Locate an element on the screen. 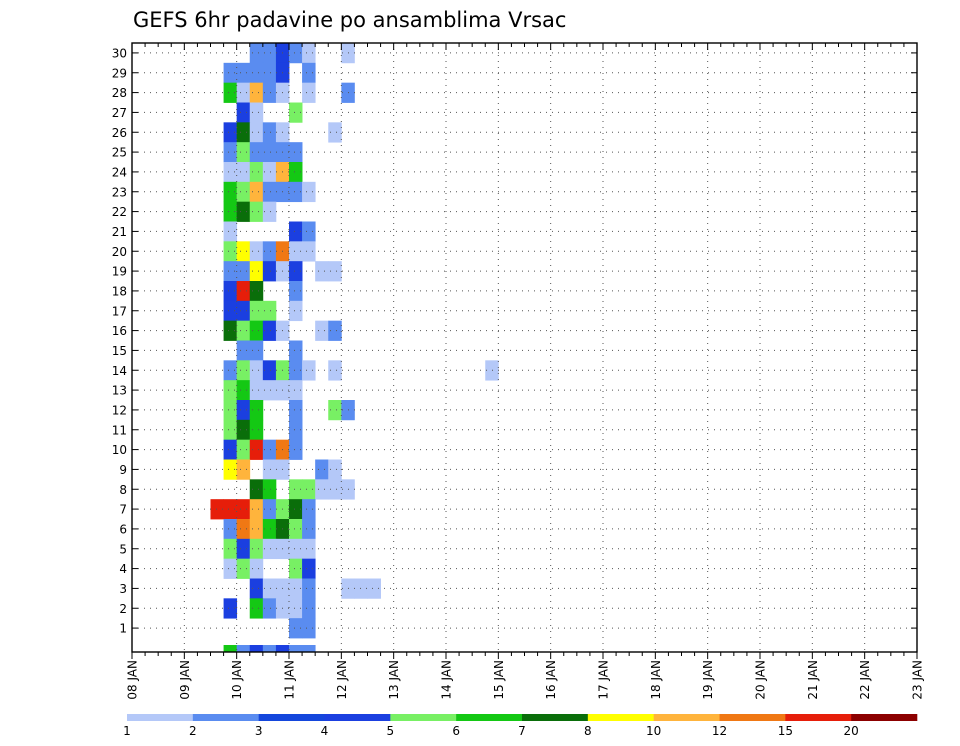 This screenshot has height=746, width=960. chart-title: GEFS 6hr padavine po ansamblima Vrsac is located at coordinates (349, 20).